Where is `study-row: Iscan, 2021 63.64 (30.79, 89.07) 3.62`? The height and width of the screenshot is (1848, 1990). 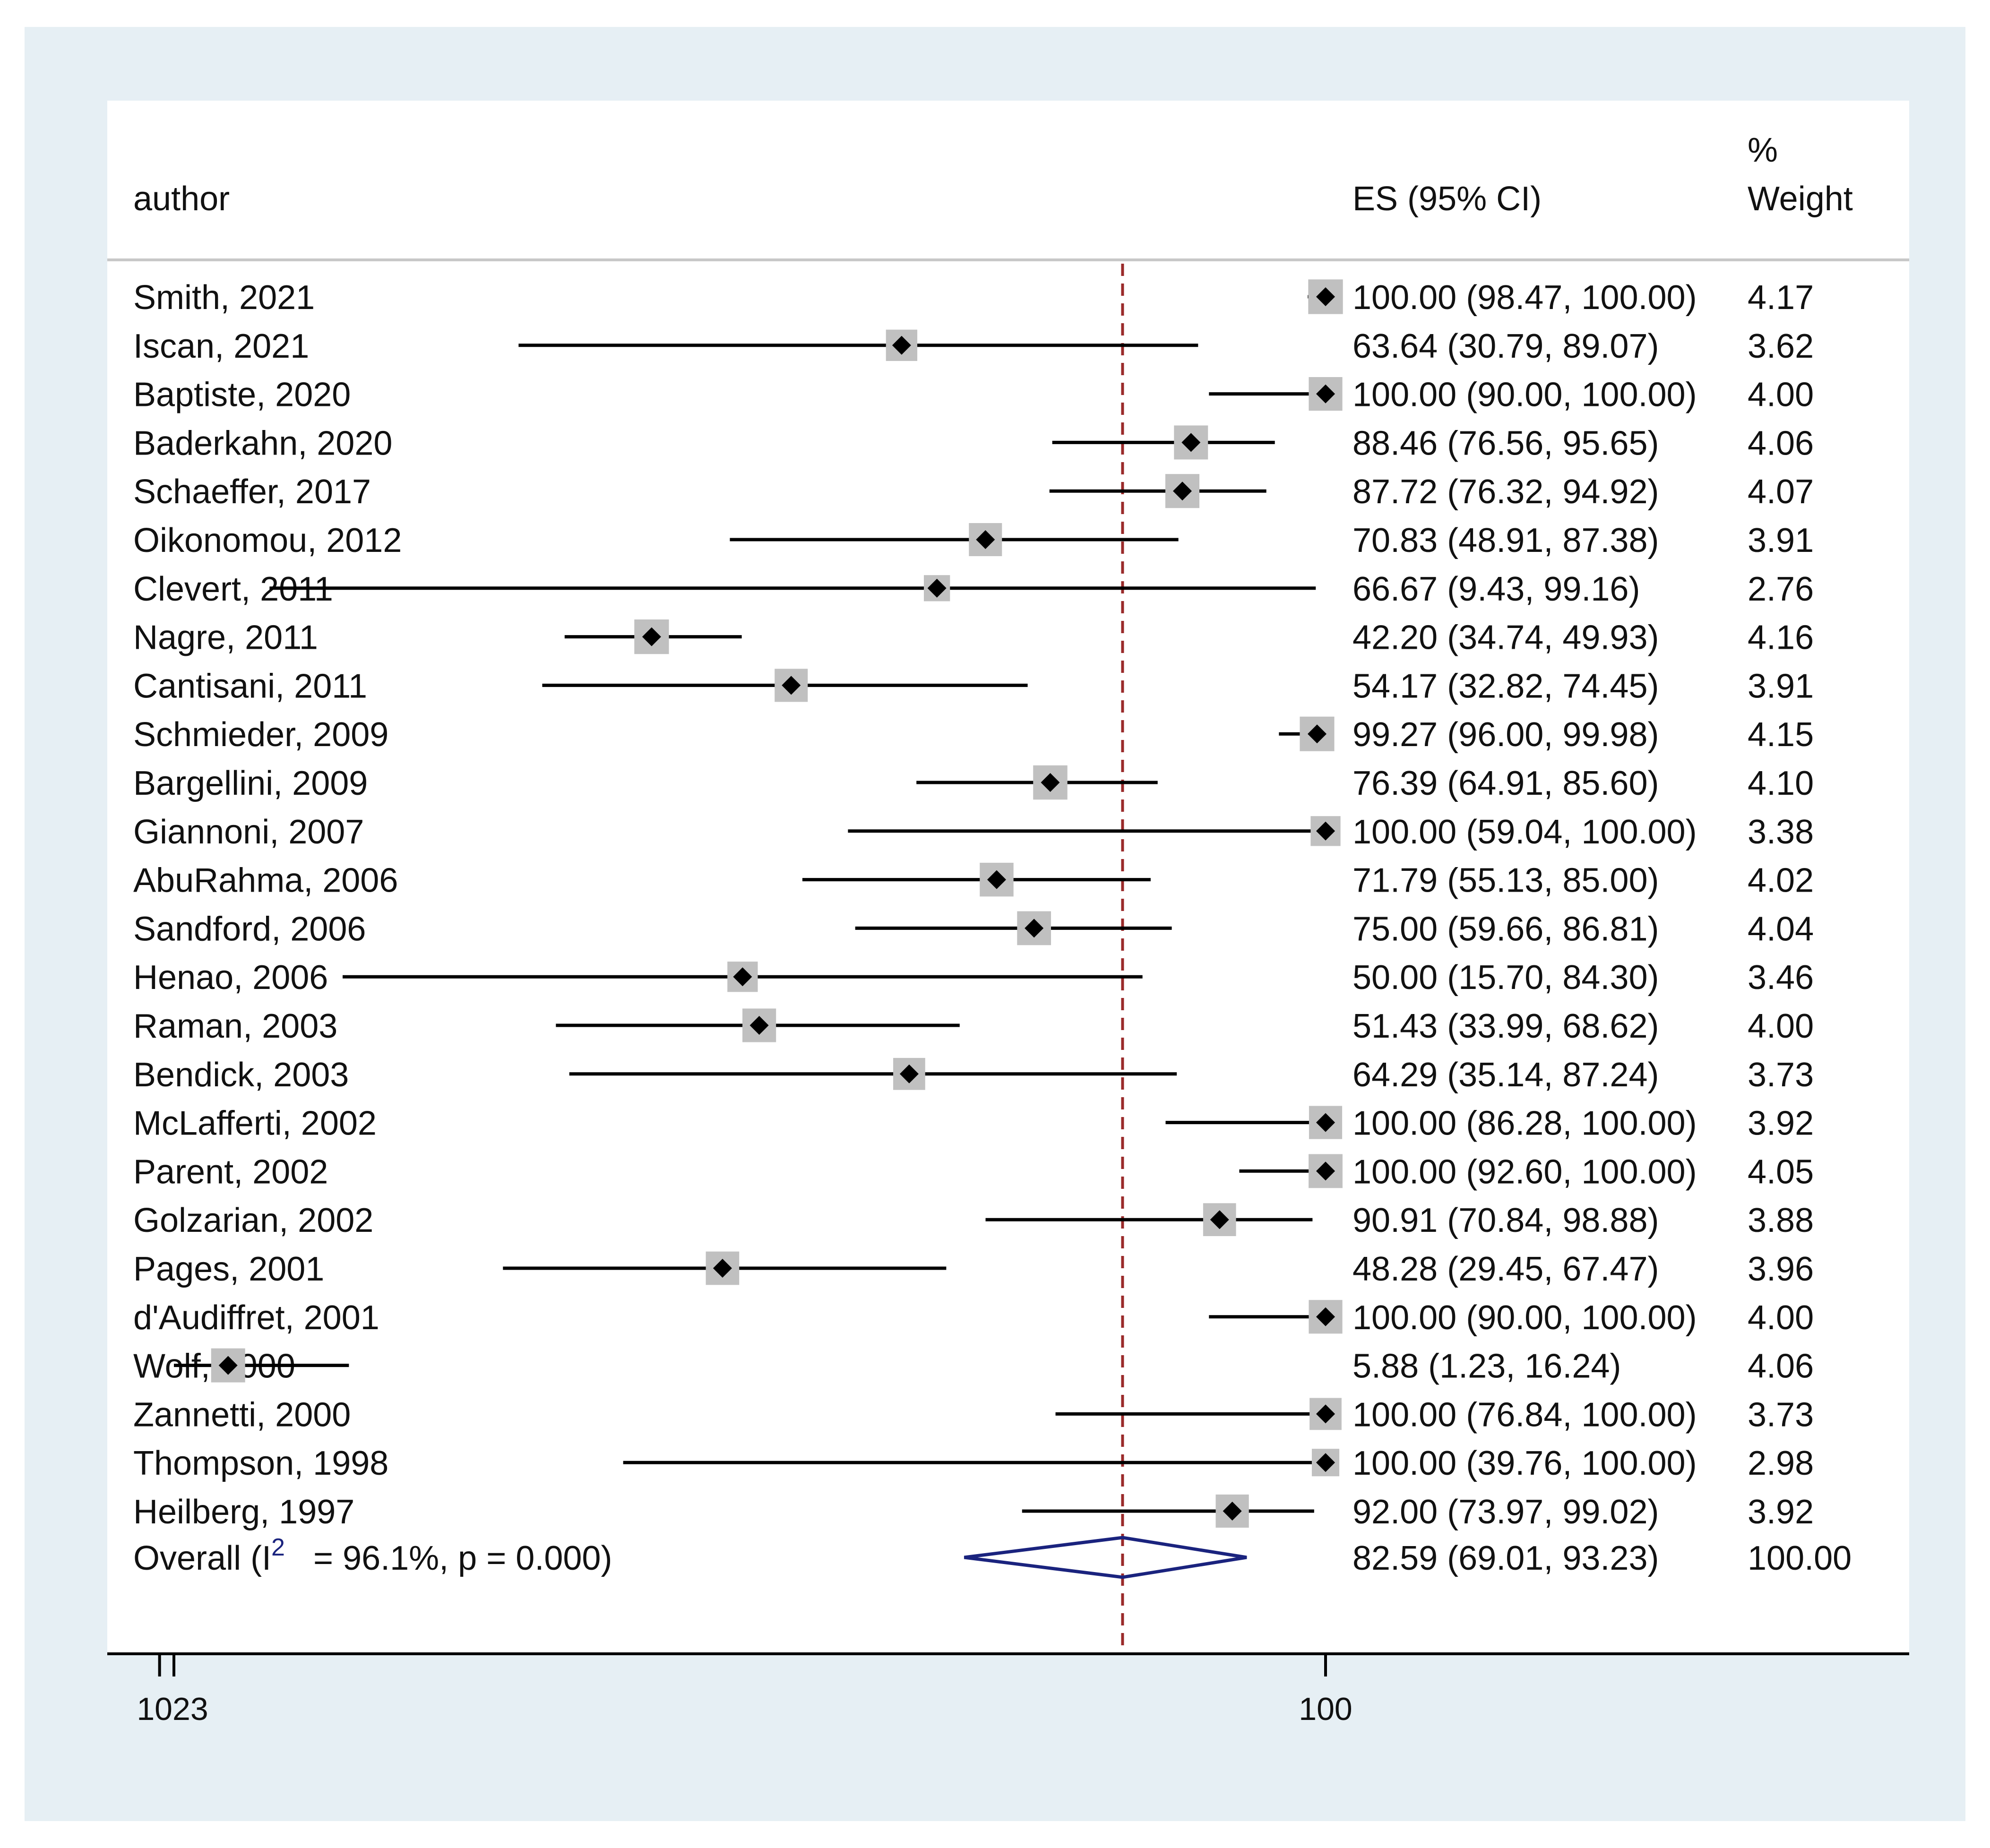
study-row: Iscan, 2021 63.64 (30.79, 89.07) 3.62 is located at coordinates (974, 346).